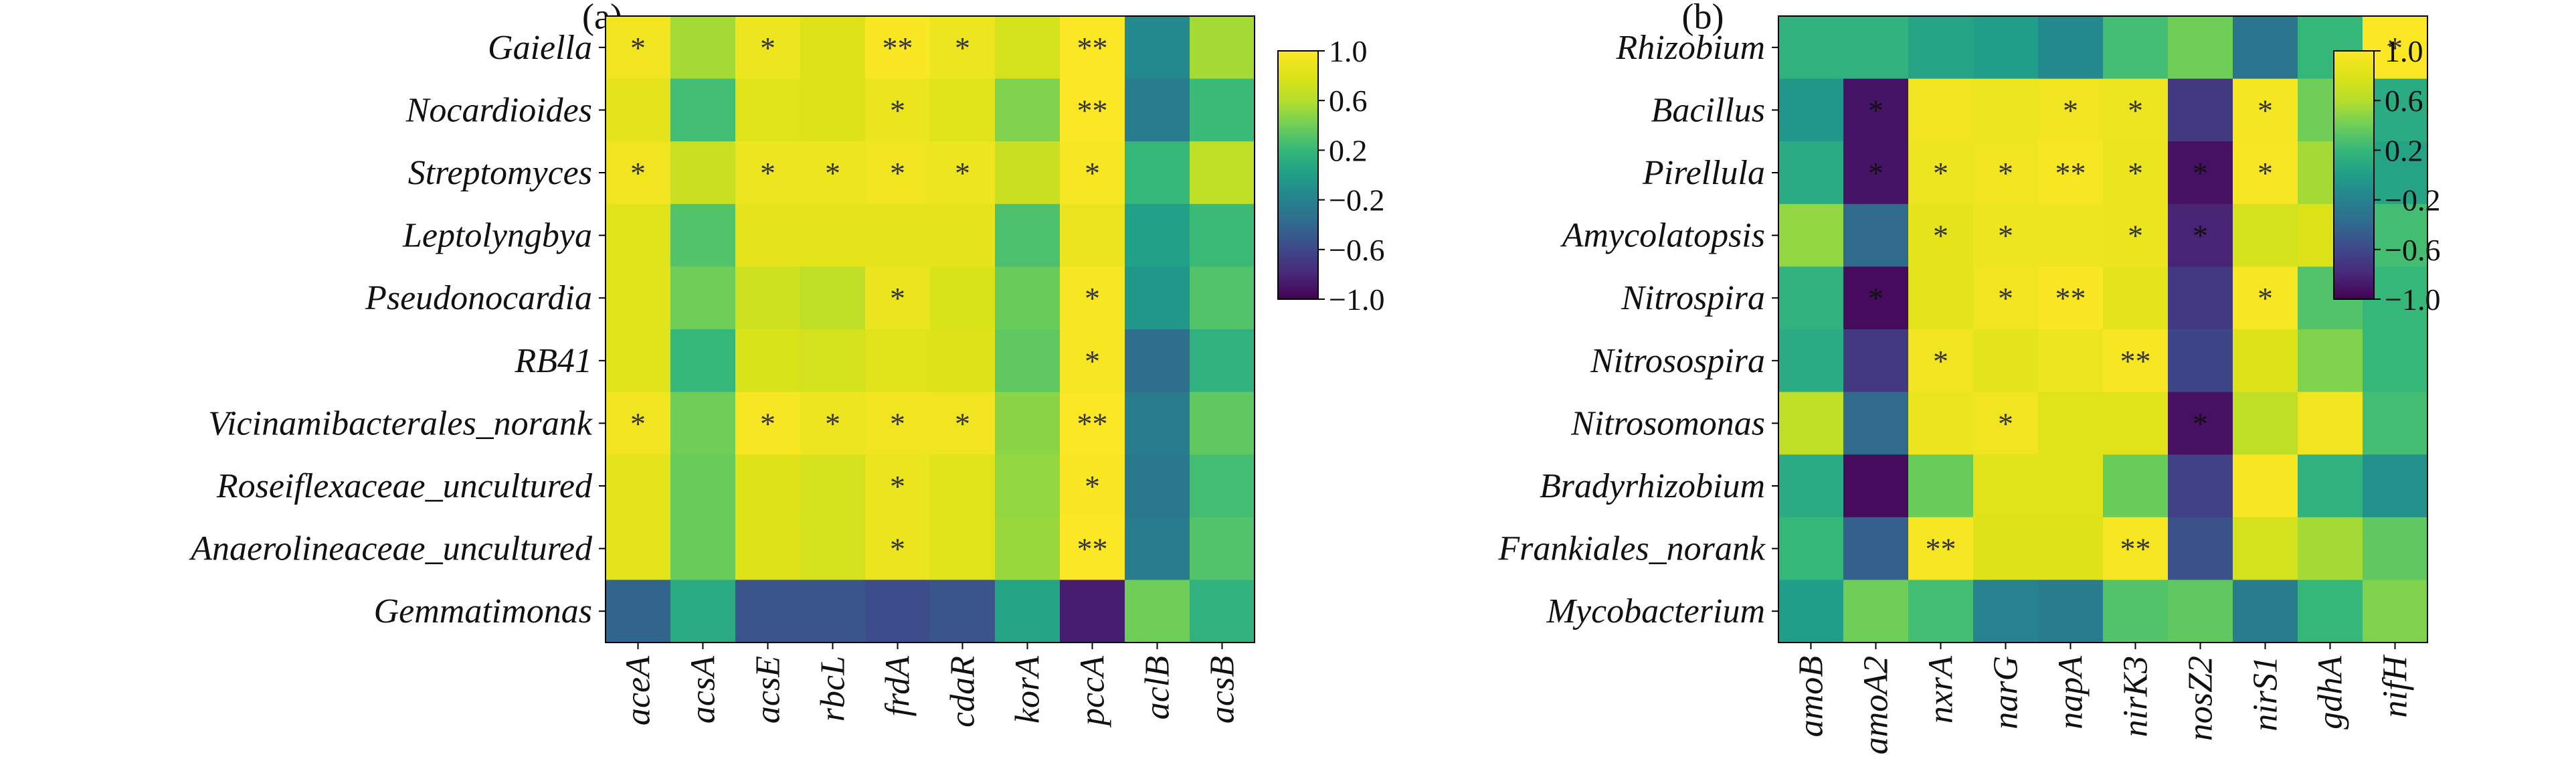  Describe the element at coordinates (2136, 696) in the screenshot. I see `column-label: nirK3` at that location.